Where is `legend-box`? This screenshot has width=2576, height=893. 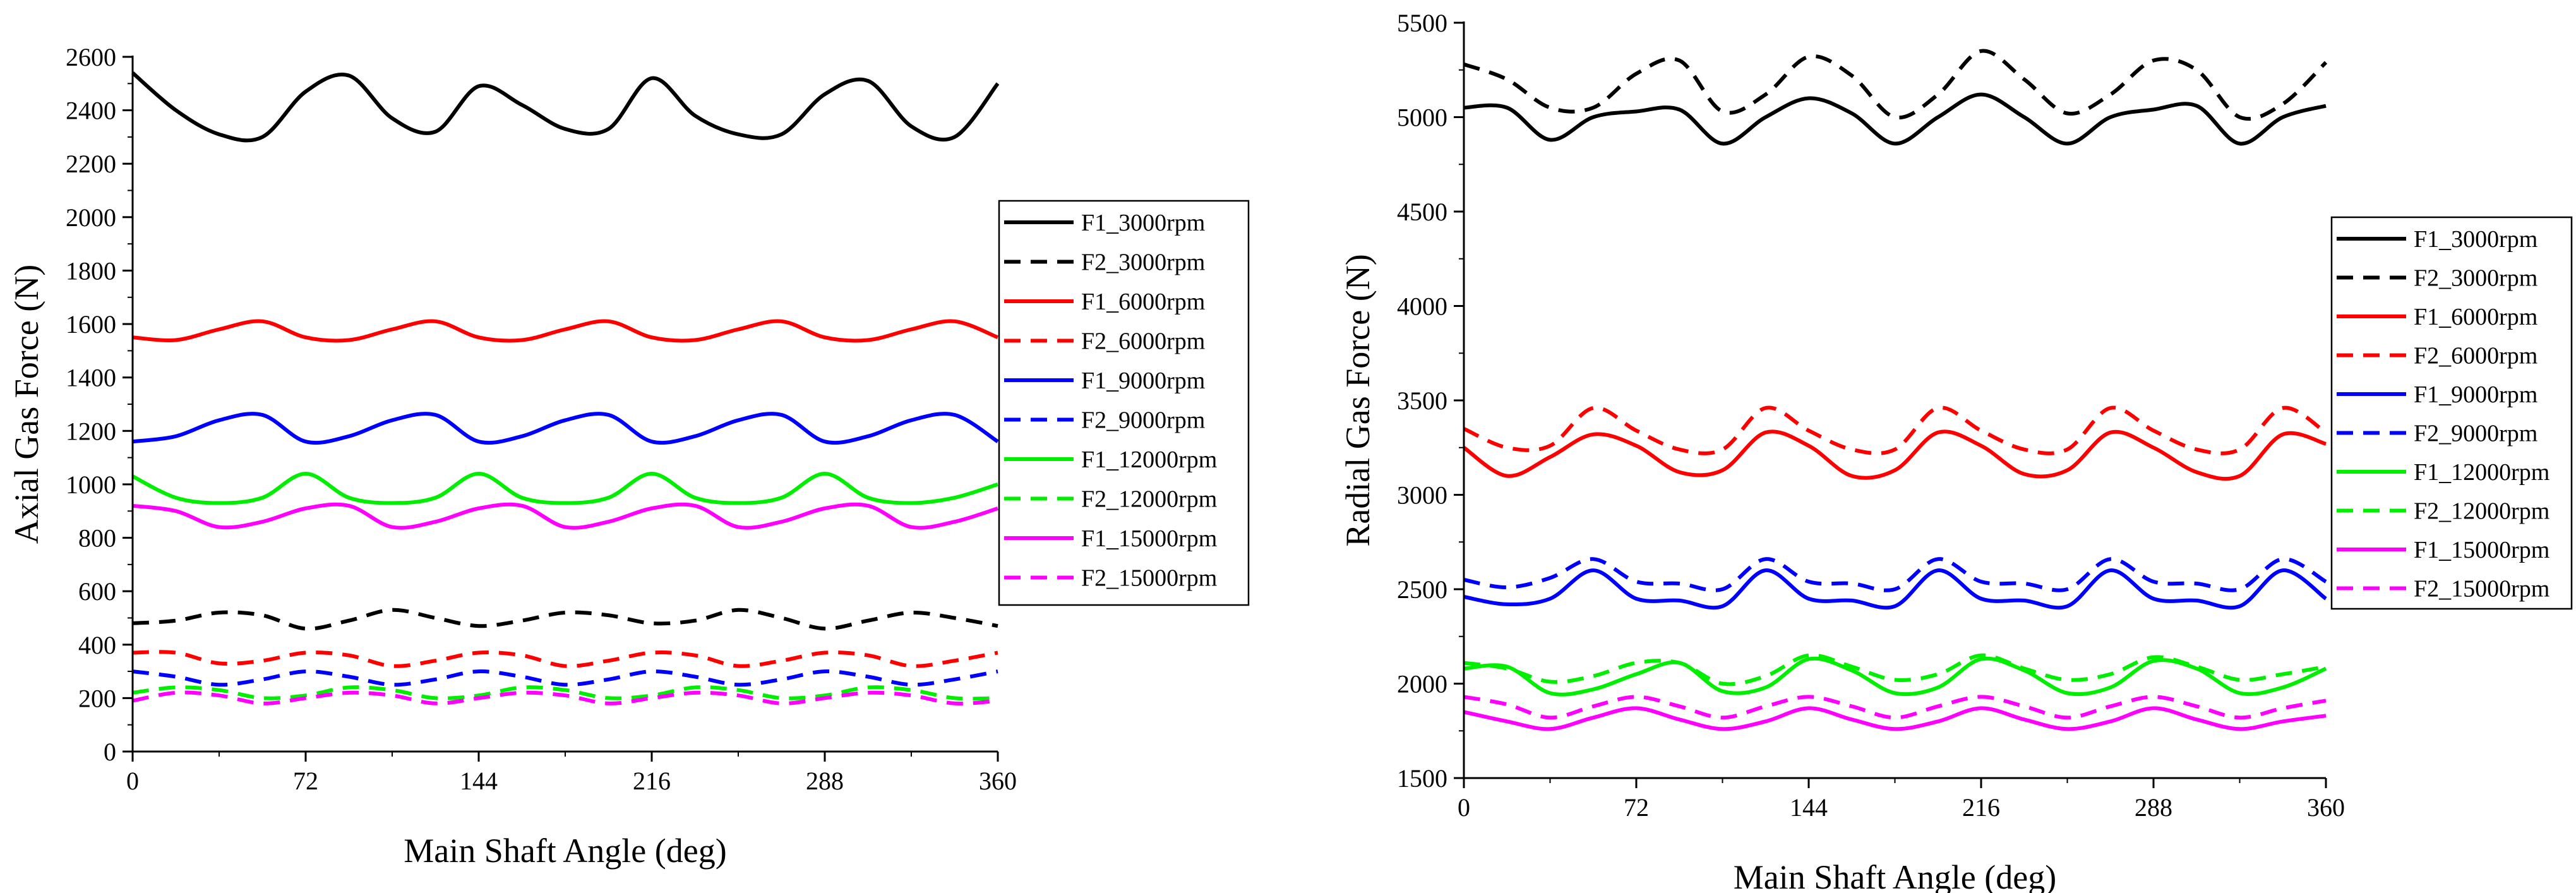
legend-box is located at coordinates (2451, 413).